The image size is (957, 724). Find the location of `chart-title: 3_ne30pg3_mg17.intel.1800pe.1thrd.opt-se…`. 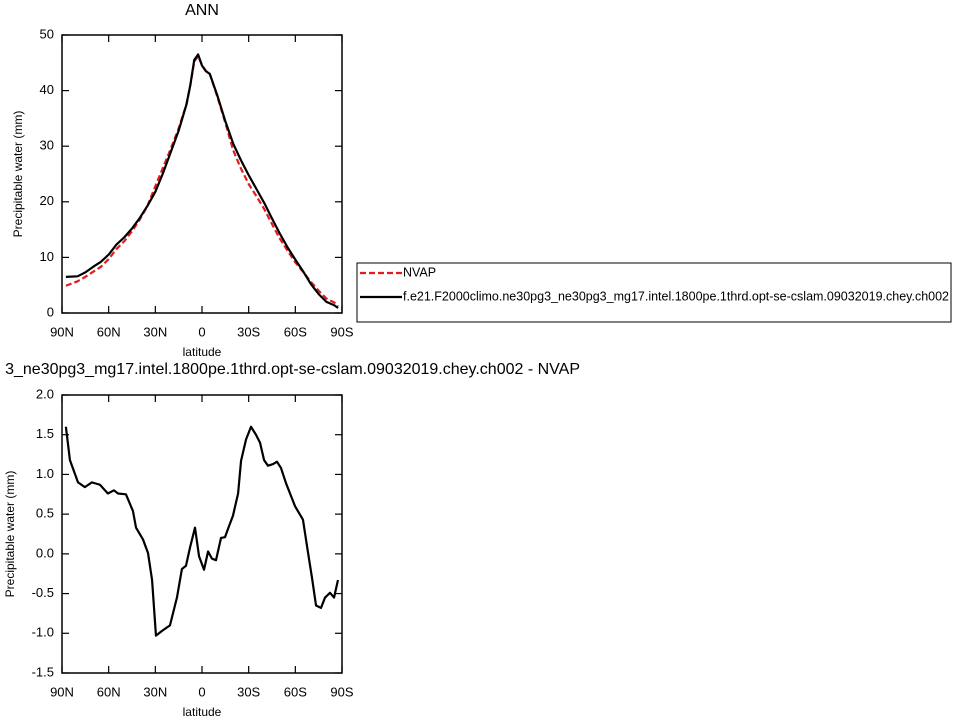

chart-title: 3_ne30pg3_mg17.intel.1800pe.1thrd.opt-se… is located at coordinates (292, 369).